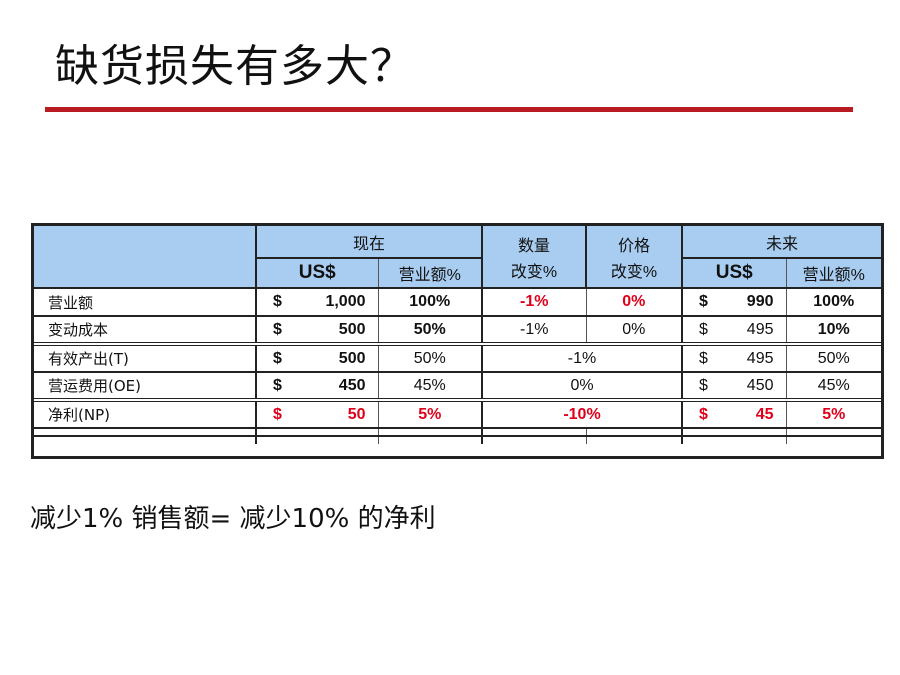 The height and width of the screenshot is (675, 900). I want to click on header-now-sales-pct: 营业额%, so click(429, 272).